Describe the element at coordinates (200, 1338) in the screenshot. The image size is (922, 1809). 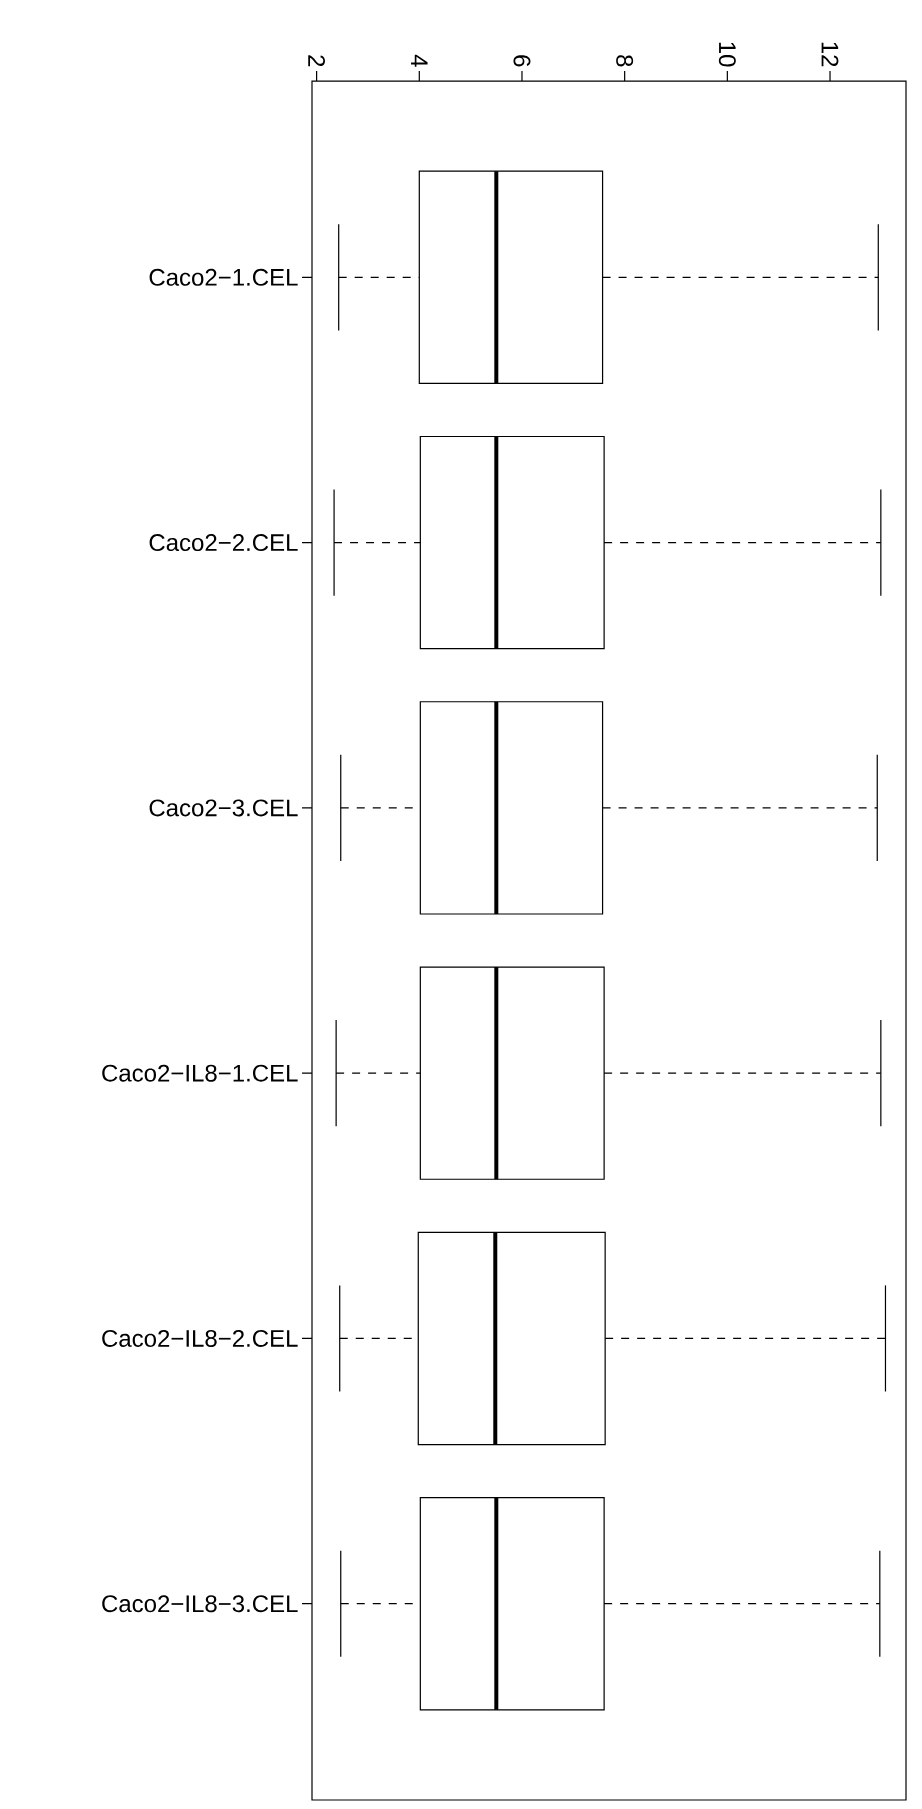
I see `y-tick-label: Caco2−IL8−2.CEL` at that location.